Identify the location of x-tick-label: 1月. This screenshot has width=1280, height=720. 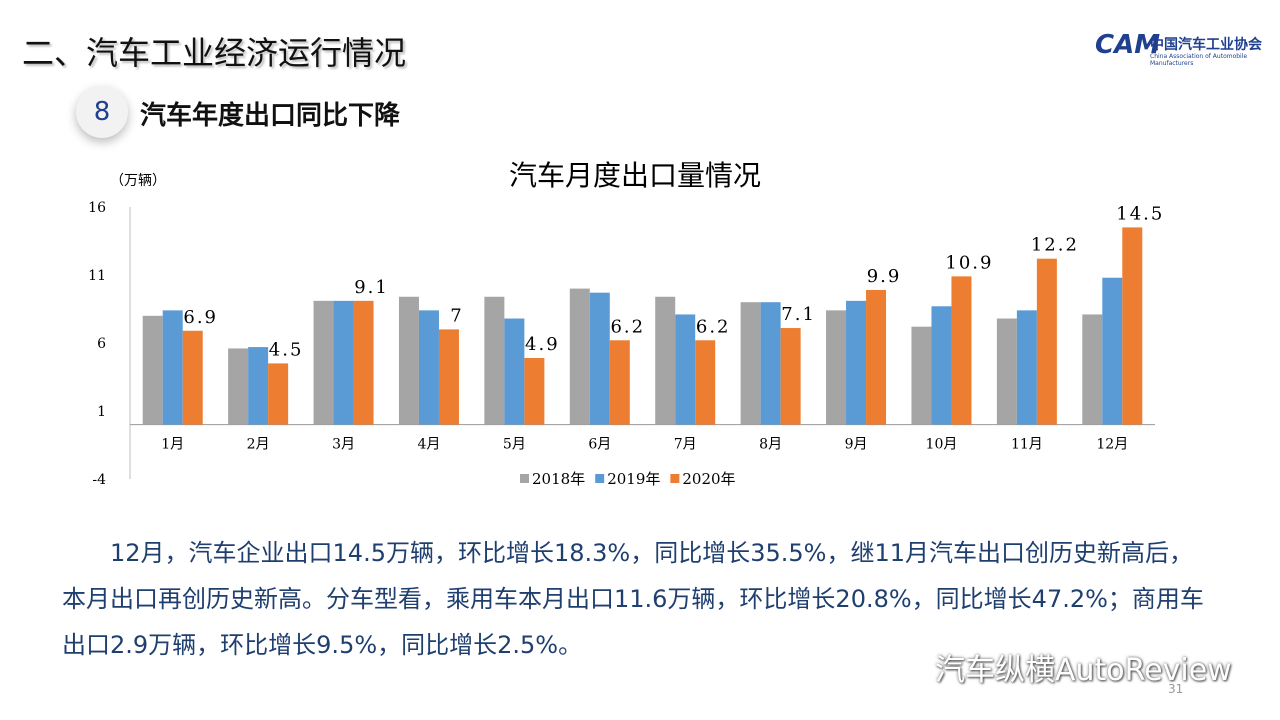
(172, 445).